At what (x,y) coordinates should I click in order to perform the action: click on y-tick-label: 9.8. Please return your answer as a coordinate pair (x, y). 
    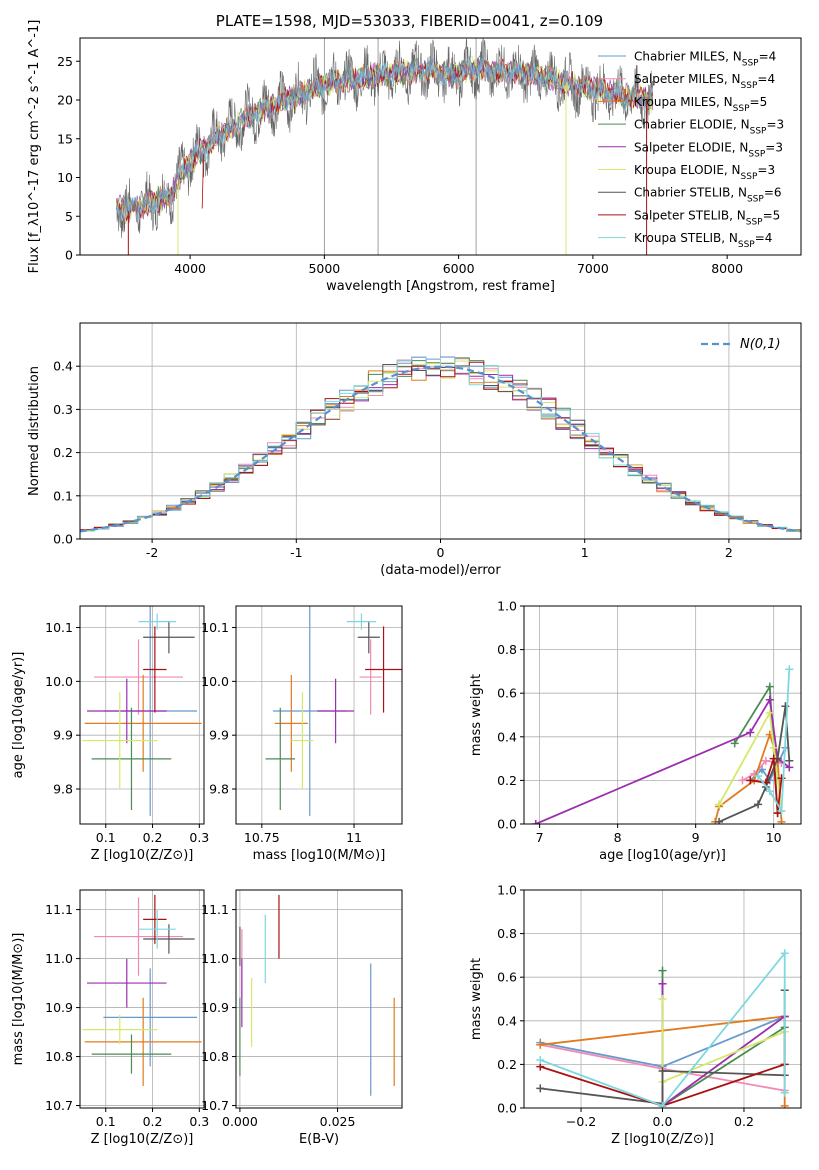
    Looking at the image, I should click on (63, 789).